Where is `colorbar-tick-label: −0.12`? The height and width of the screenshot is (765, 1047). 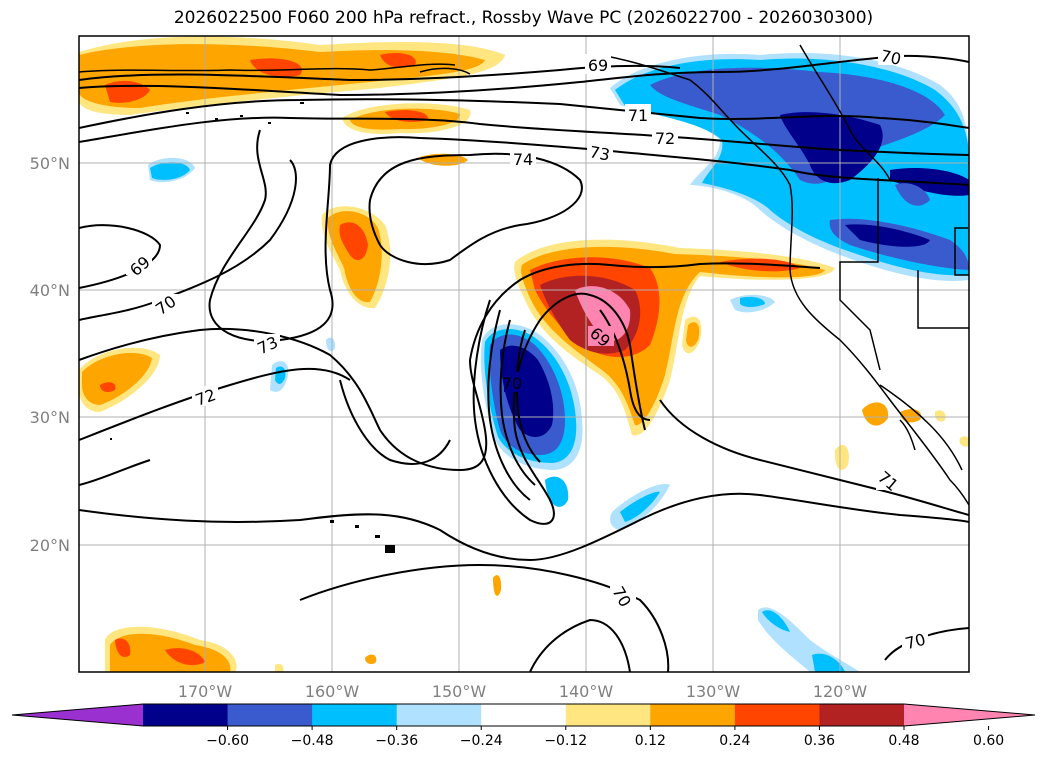
colorbar-tick-label: −0.12 is located at coordinates (565, 741).